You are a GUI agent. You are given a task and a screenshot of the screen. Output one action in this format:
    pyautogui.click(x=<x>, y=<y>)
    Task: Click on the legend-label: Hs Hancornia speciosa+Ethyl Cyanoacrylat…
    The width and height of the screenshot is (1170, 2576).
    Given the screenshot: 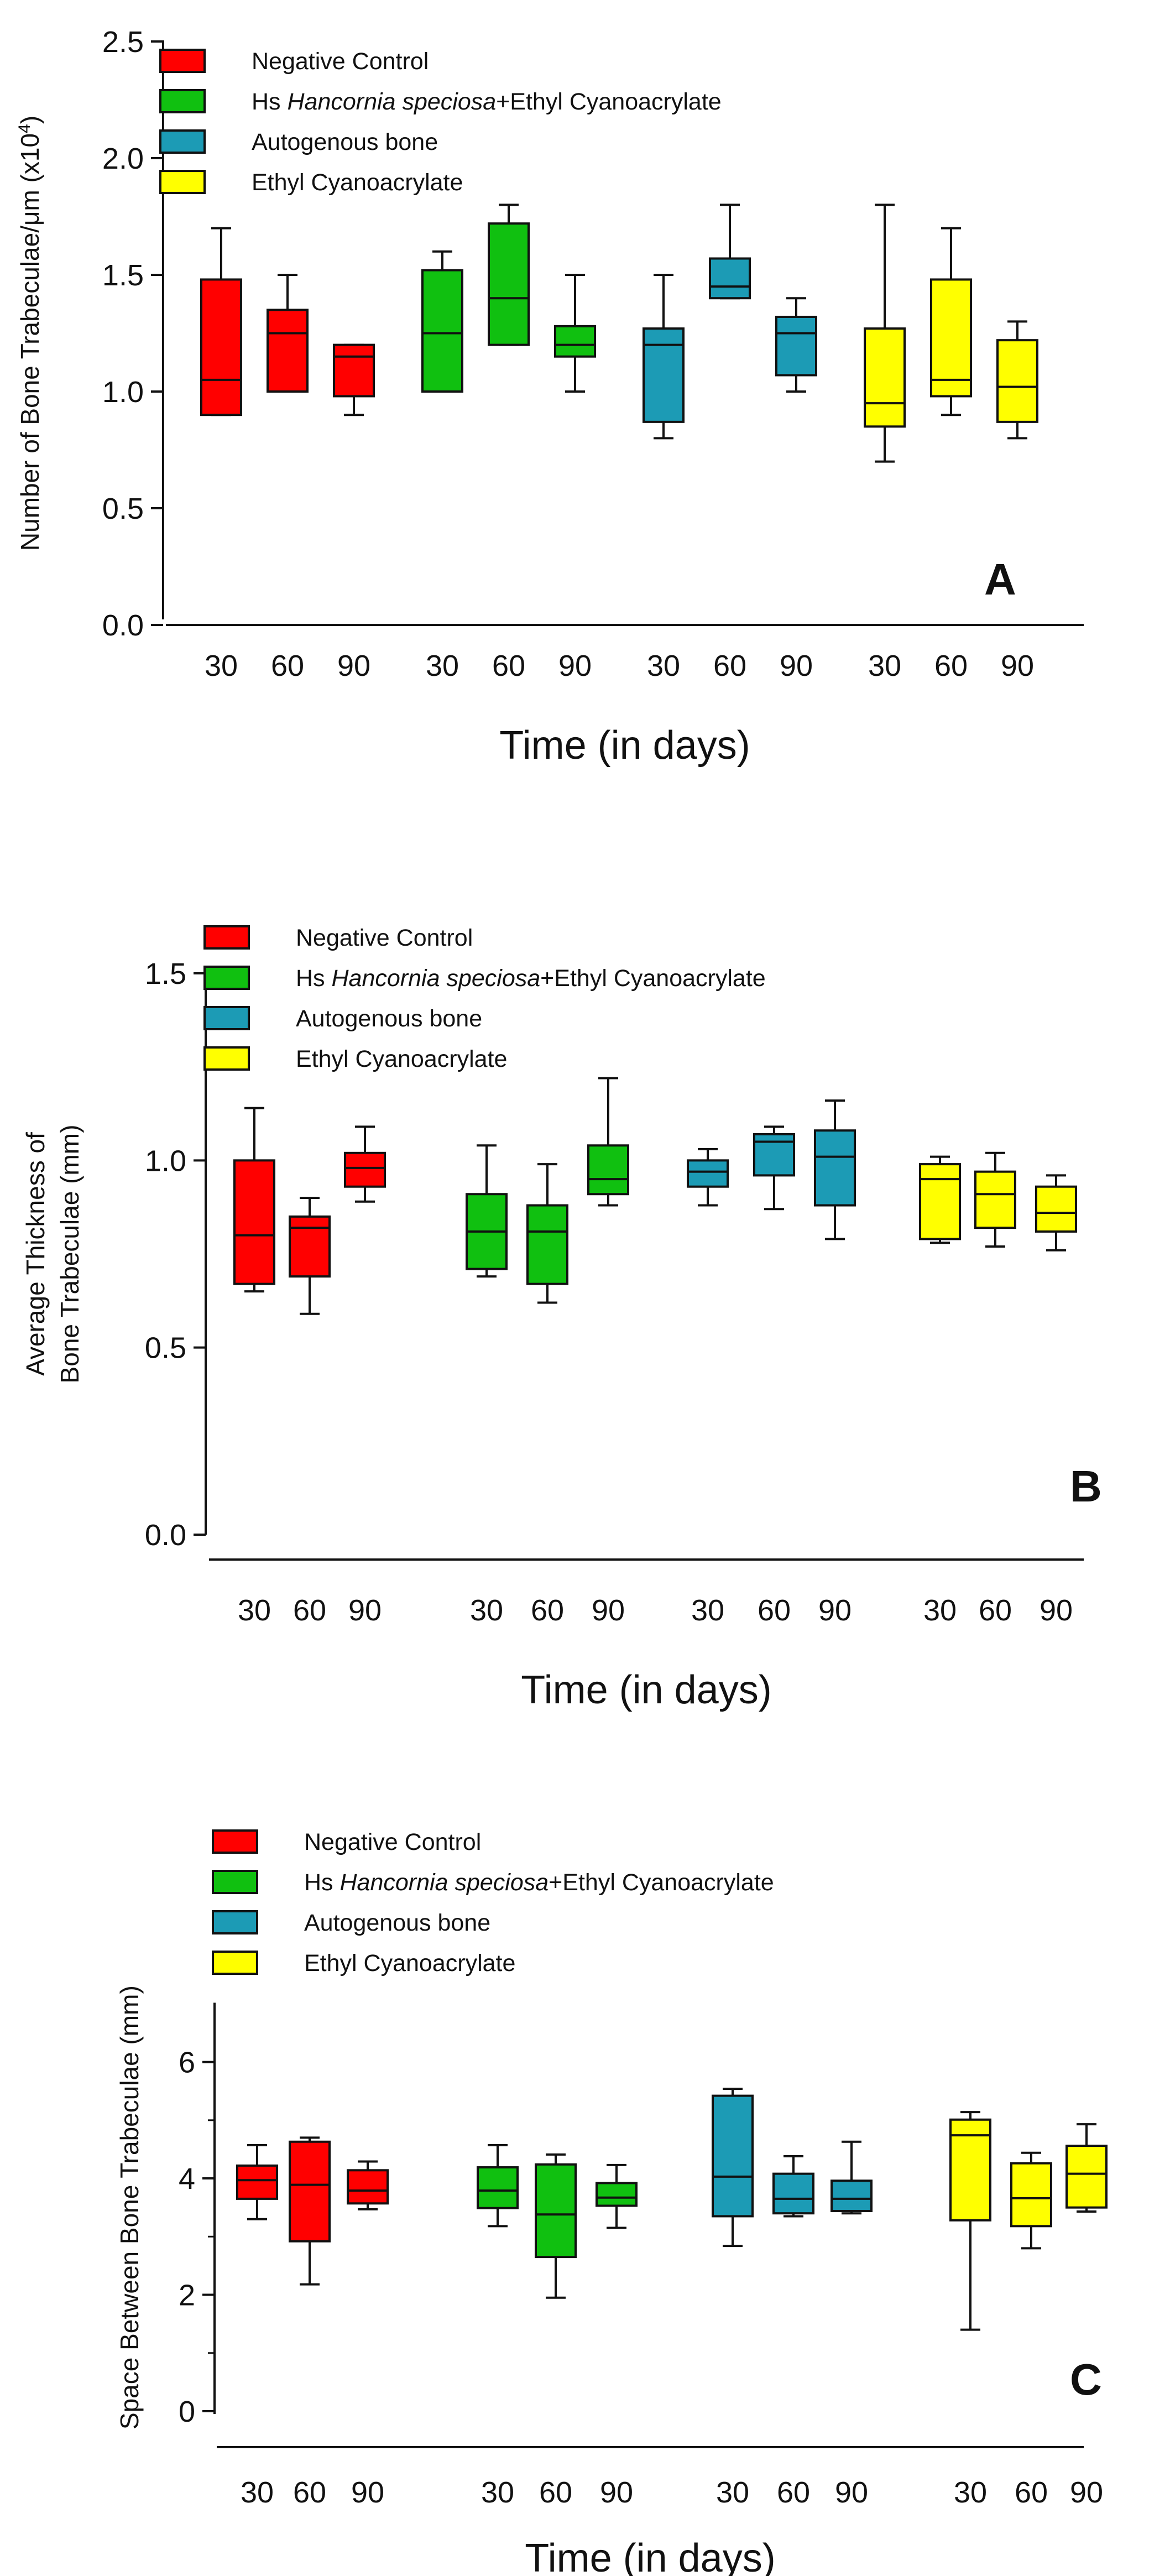 What is the action you would take?
    pyautogui.click(x=487, y=101)
    